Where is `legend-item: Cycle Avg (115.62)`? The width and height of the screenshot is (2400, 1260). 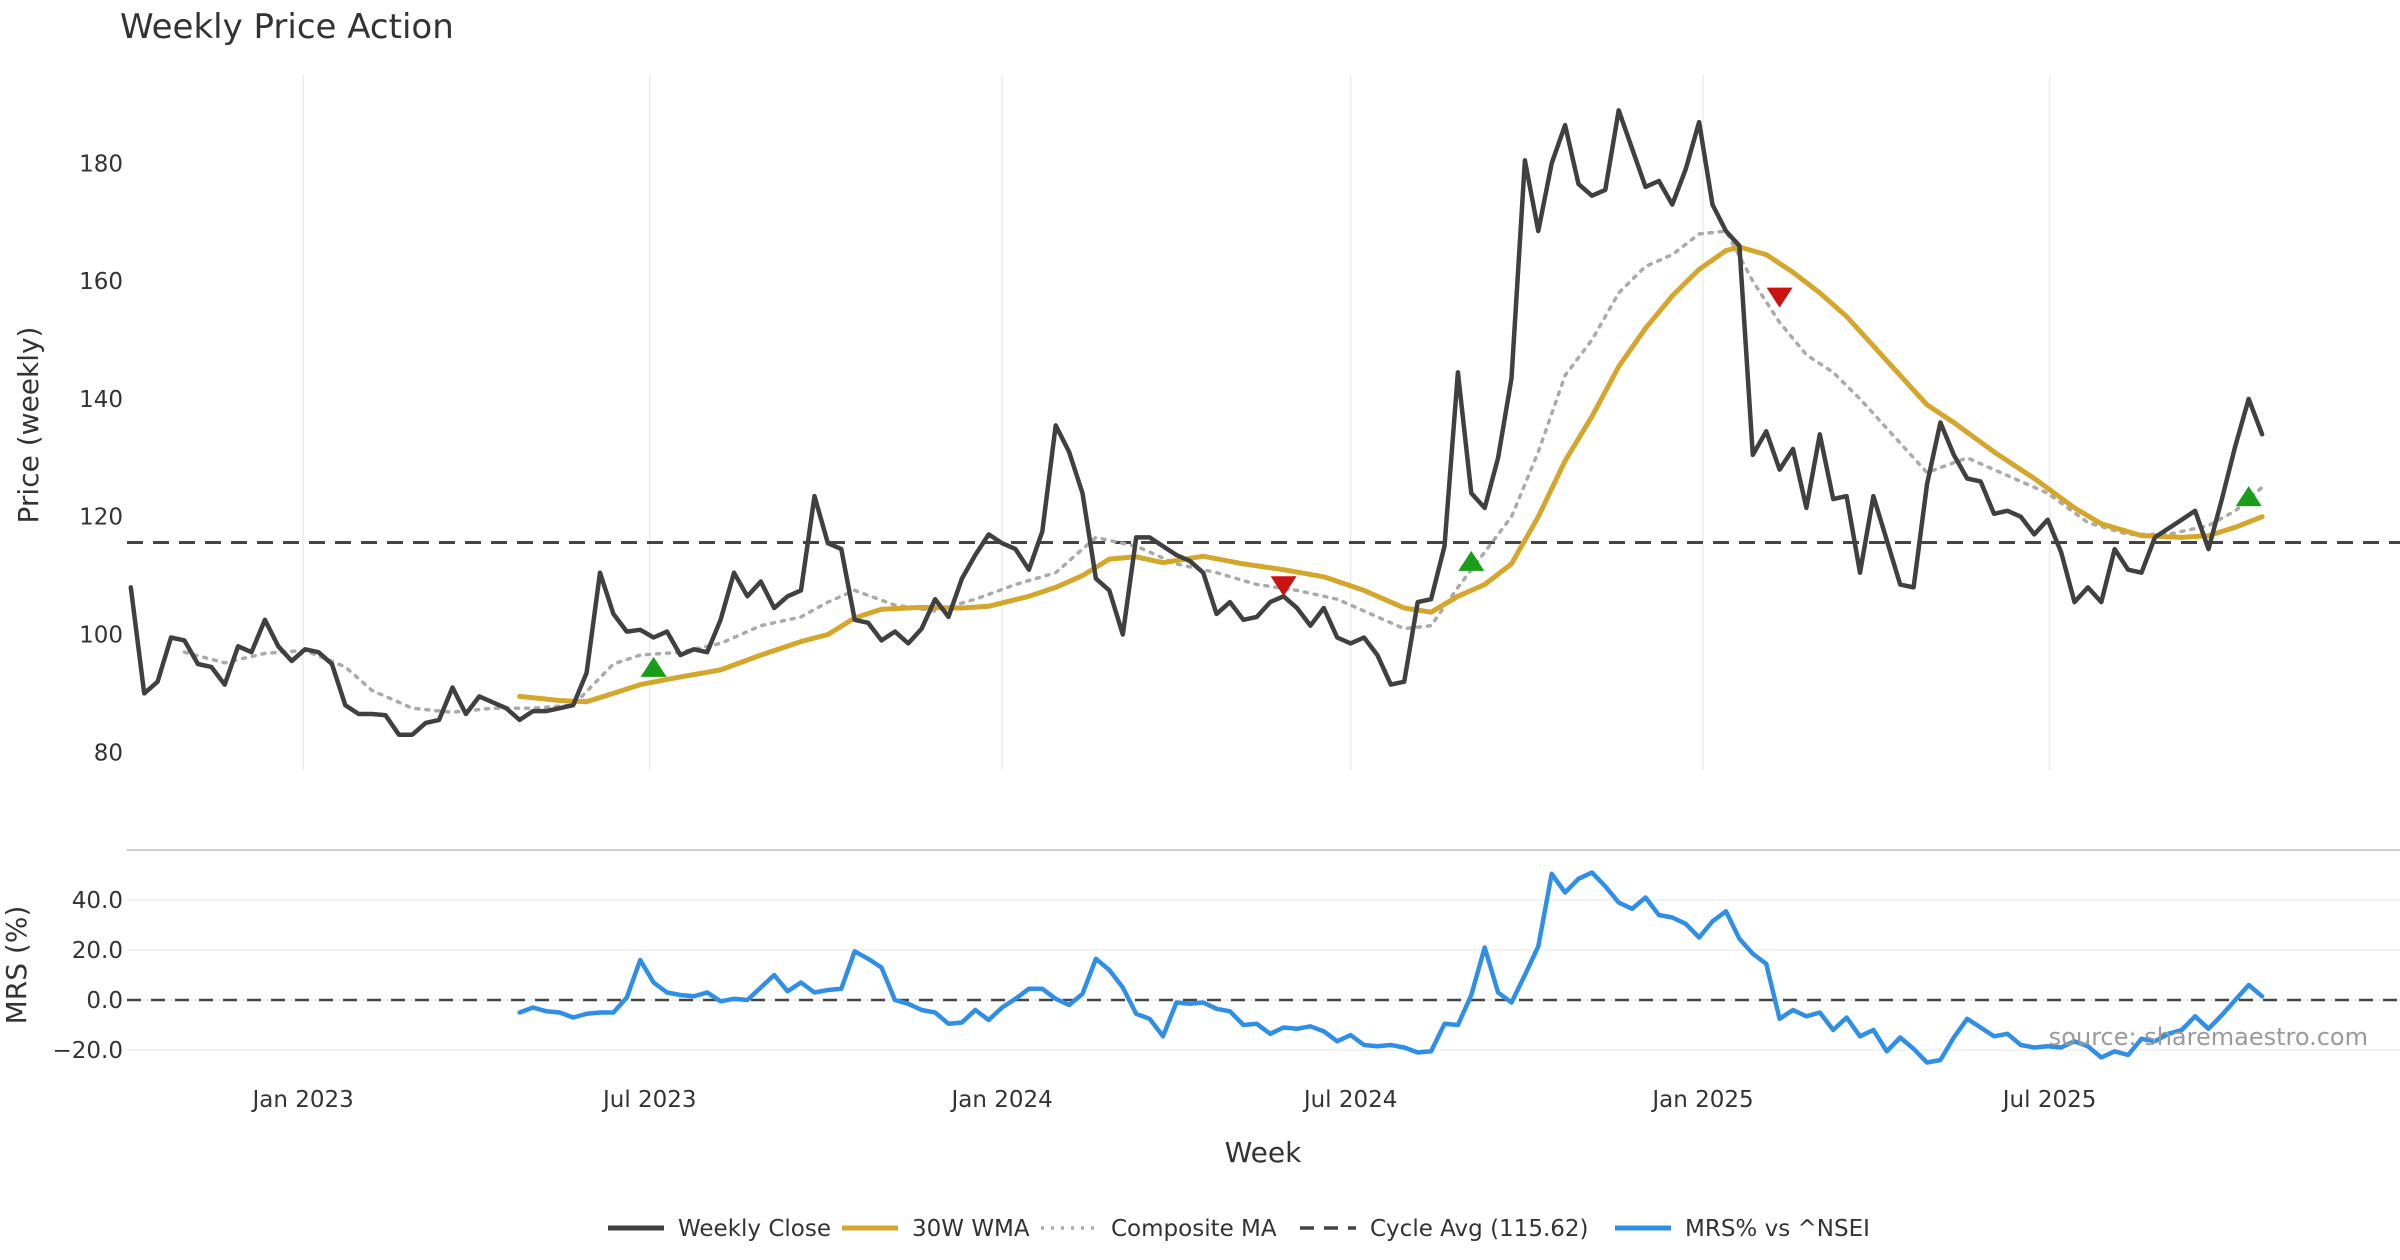
legend-item: Cycle Avg (115.62) is located at coordinates (1444, 1229).